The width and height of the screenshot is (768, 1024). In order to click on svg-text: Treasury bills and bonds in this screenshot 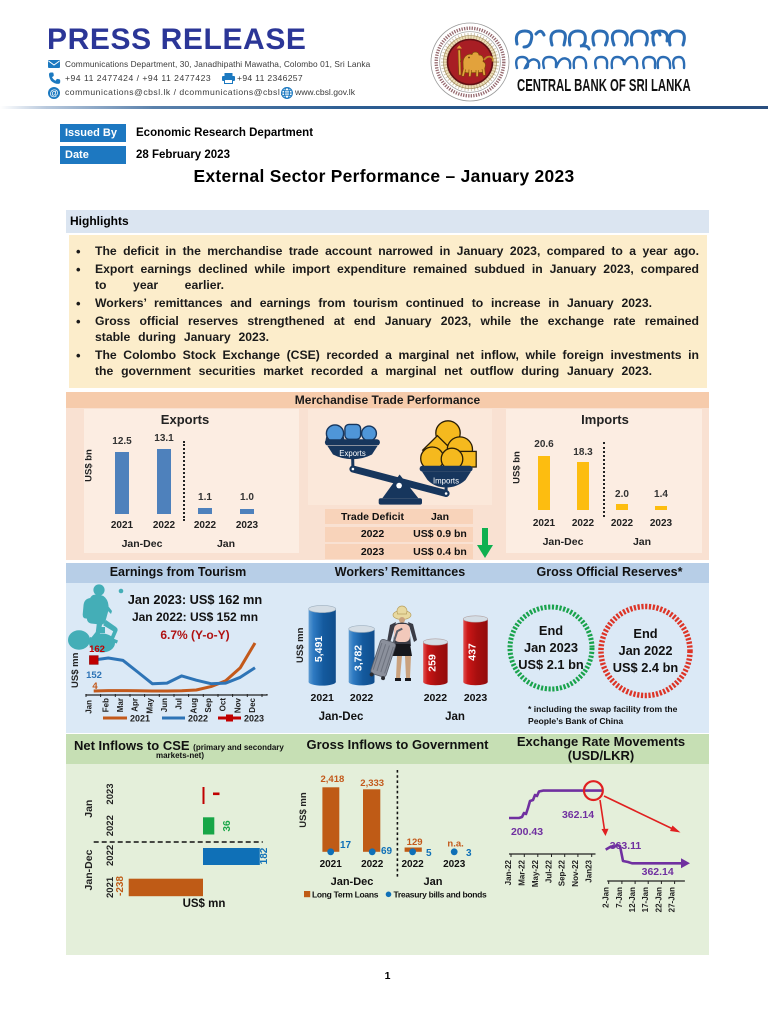, I will do `click(441, 895)`.